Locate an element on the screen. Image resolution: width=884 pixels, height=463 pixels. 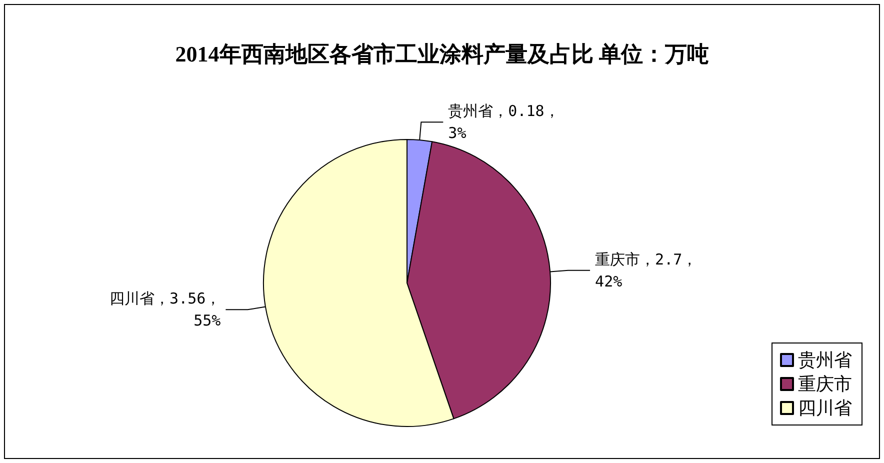
legend-label: 重庆市 is located at coordinates (825, 384).